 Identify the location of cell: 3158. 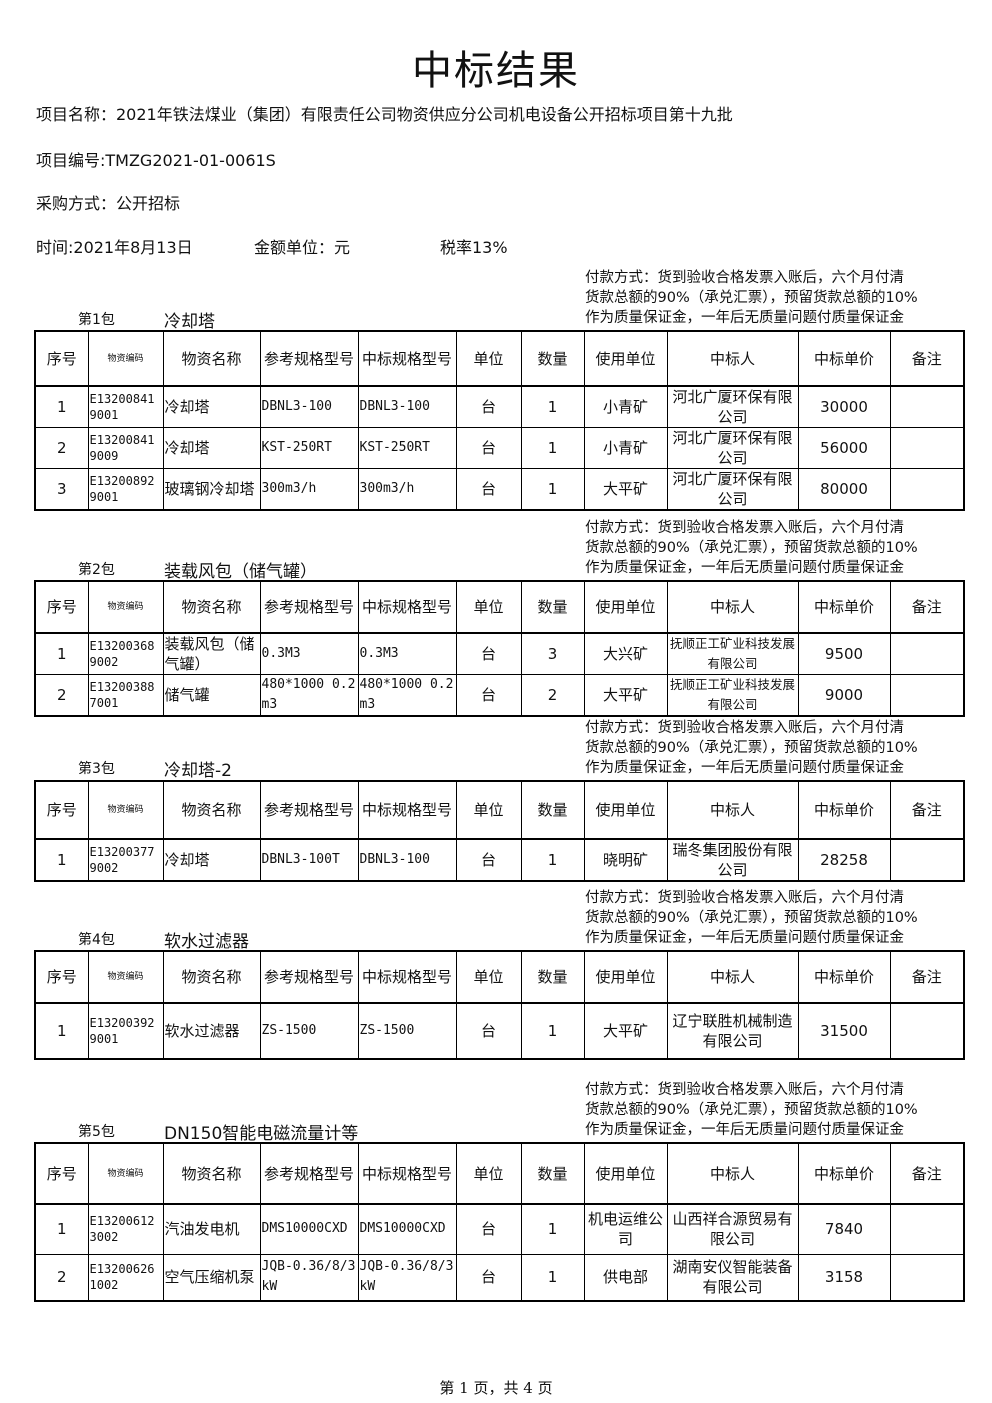
(844, 1277).